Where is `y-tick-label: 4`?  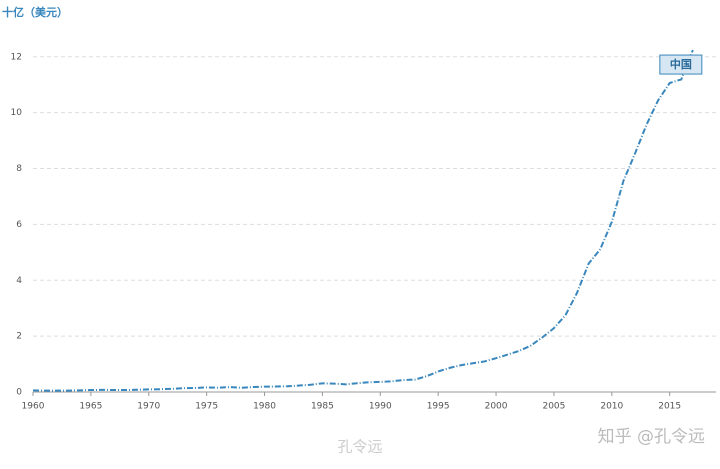
y-tick-label: 4 is located at coordinates (19, 281).